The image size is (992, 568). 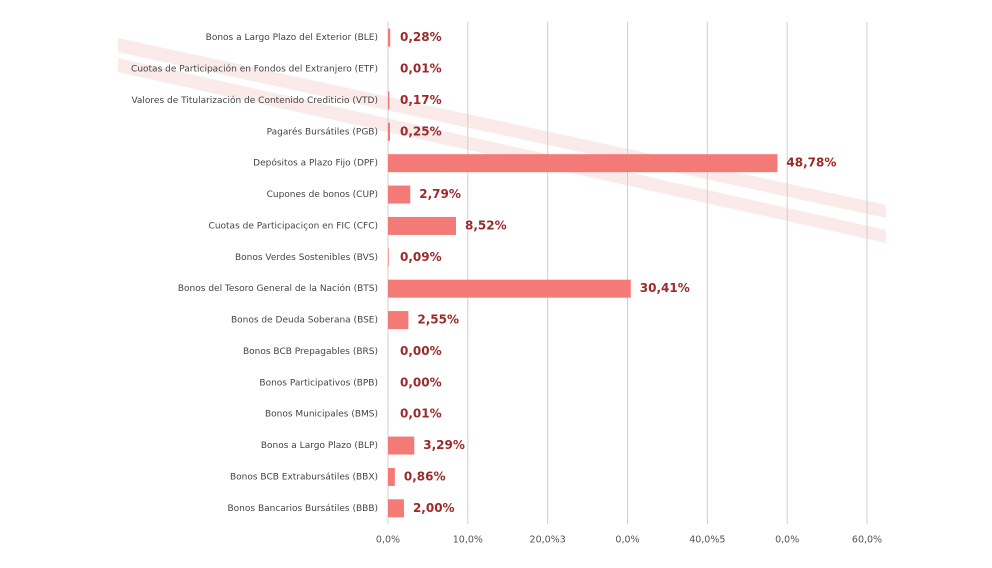 I want to click on y-tick-label: Bonos Participativos (BPB), so click(x=318, y=383).